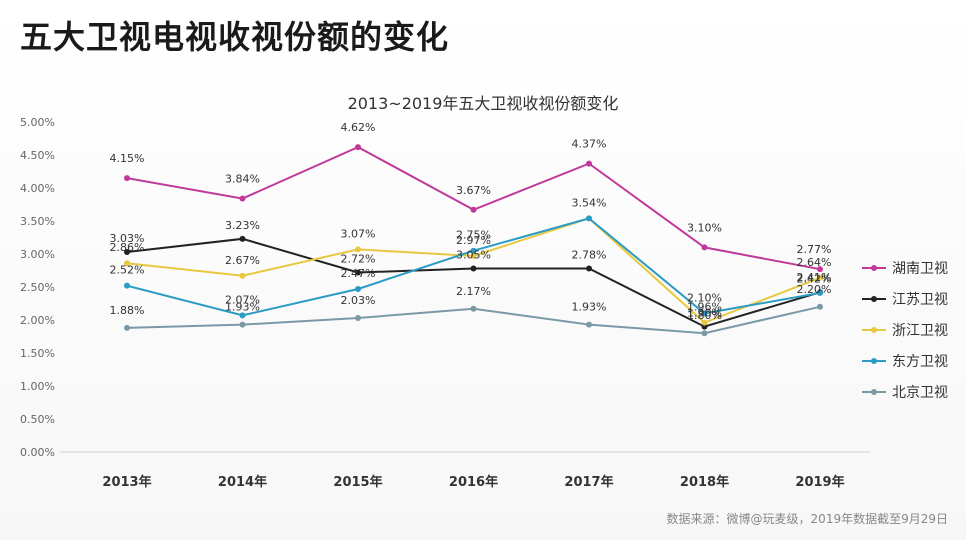 Image resolution: width=966 pixels, height=540 pixels. I want to click on data-label: 2.20%, so click(814, 289).